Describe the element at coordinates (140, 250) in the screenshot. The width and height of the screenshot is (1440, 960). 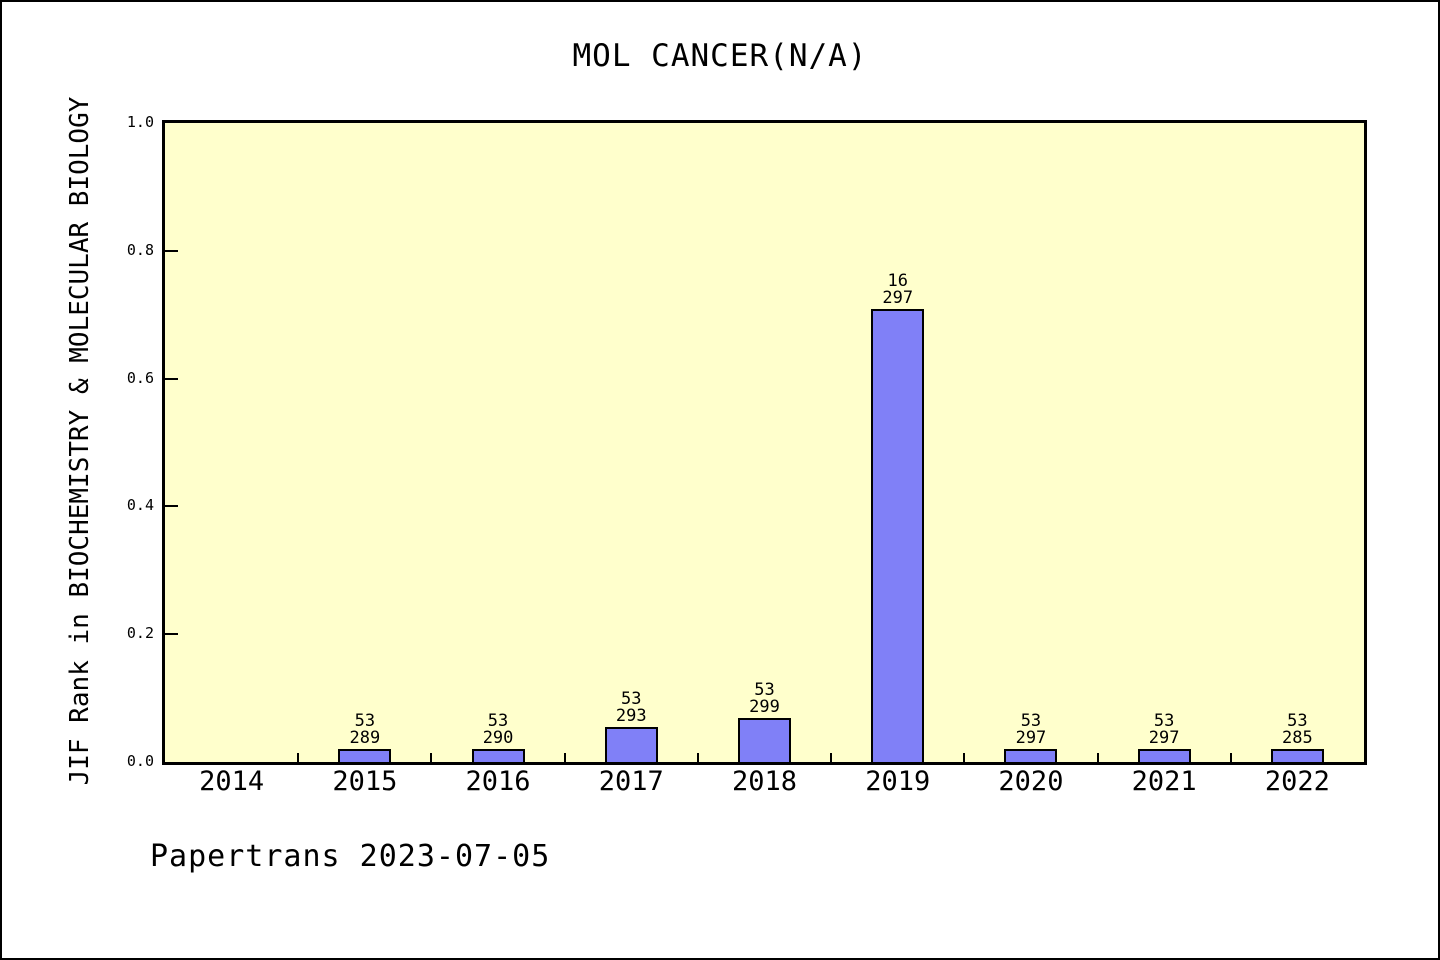
I see `y-tick-label: 0.8` at that location.